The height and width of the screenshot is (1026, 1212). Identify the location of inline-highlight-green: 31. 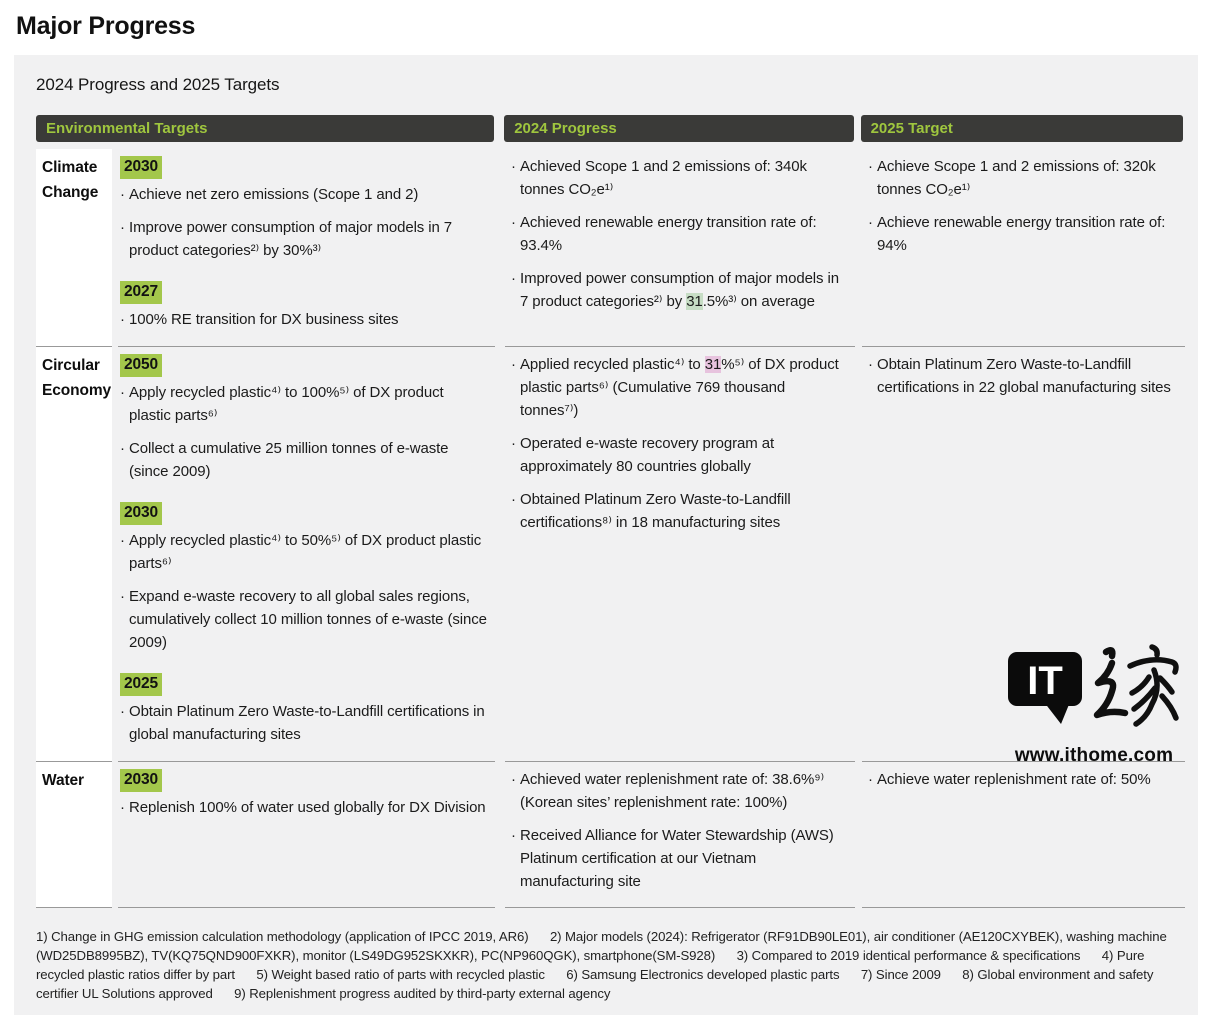
(694, 301).